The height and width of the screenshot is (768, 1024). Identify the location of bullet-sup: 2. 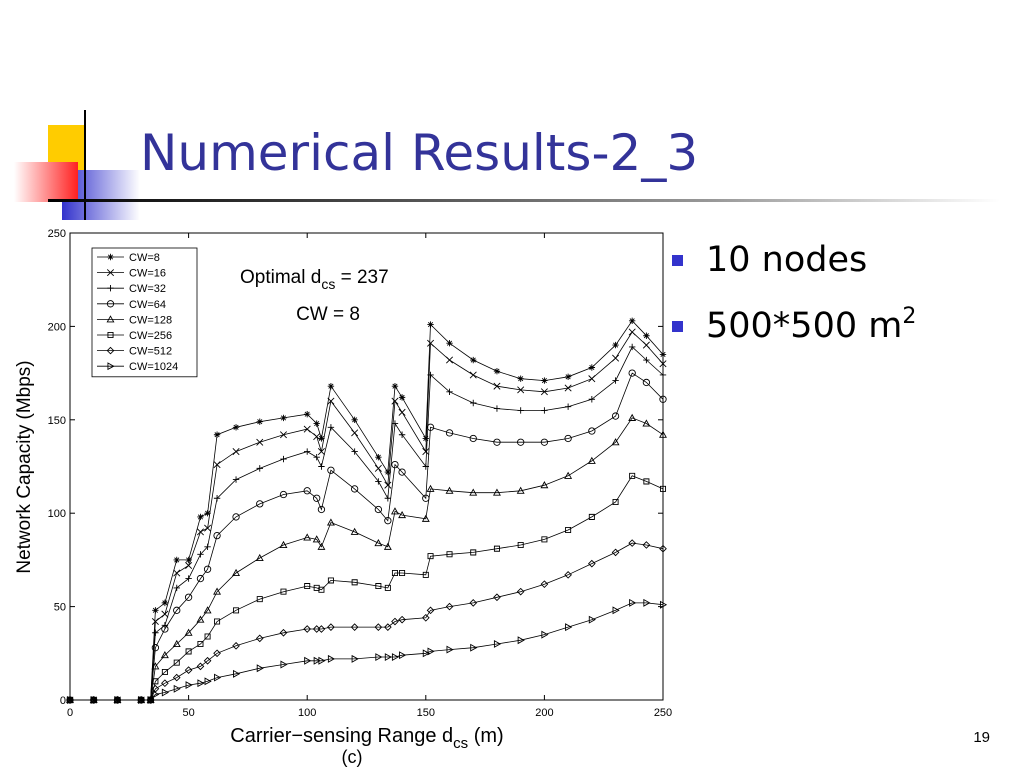
(909, 316).